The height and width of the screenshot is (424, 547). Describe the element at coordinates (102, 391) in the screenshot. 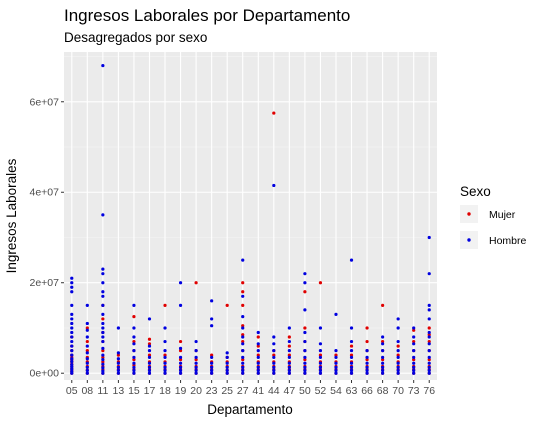

I see `x-tick-label: 11` at that location.